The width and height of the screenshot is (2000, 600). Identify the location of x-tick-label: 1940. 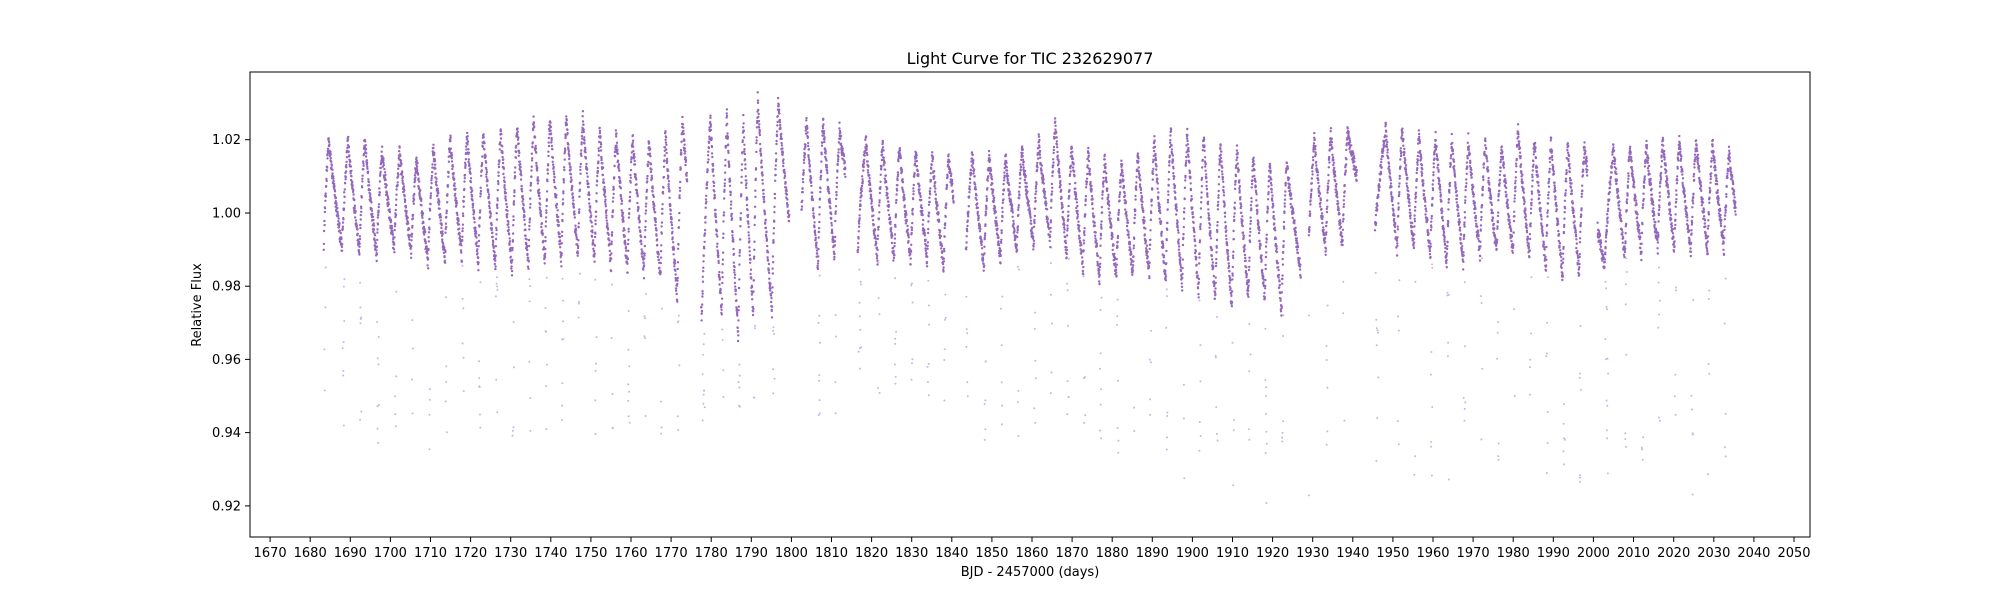
(1352, 553).